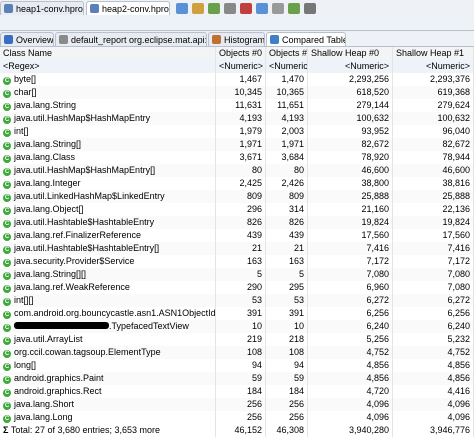 This screenshot has width=474, height=437. What do you see at coordinates (236, 39) in the screenshot?
I see `view-tab: Histogram` at bounding box center [236, 39].